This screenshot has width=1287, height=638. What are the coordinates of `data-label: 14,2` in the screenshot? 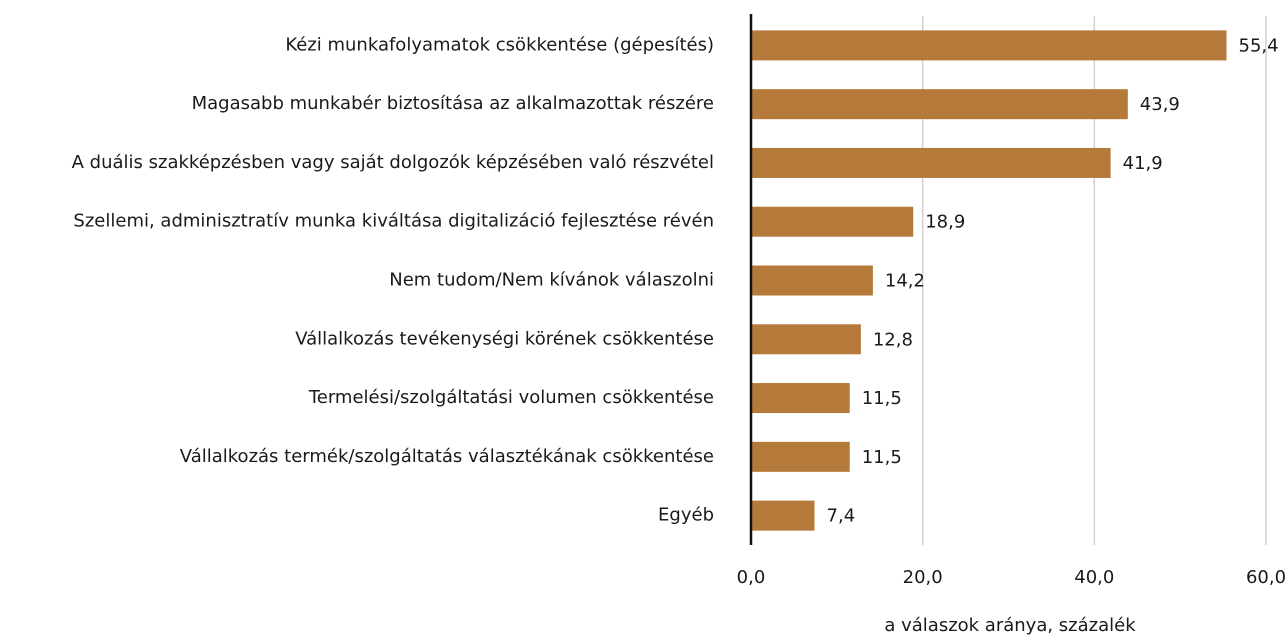 It's located at (905, 281).